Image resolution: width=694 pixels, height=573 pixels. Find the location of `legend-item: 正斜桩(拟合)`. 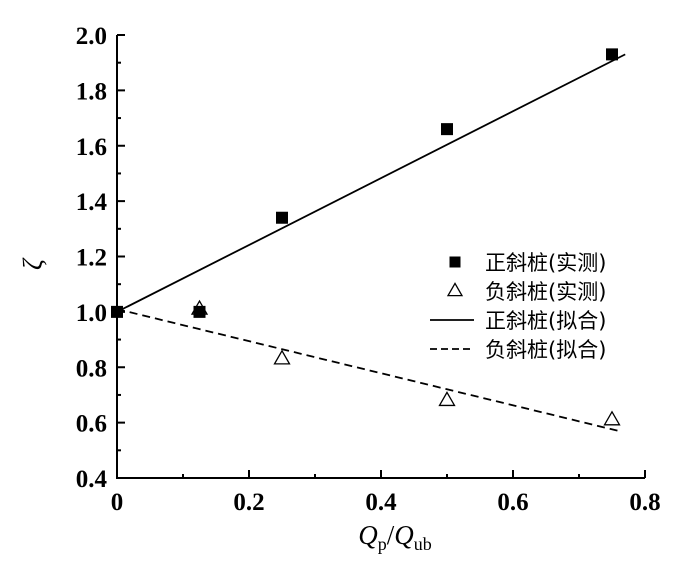

legend-item: 正斜桩(拟合) is located at coordinates (518, 321).